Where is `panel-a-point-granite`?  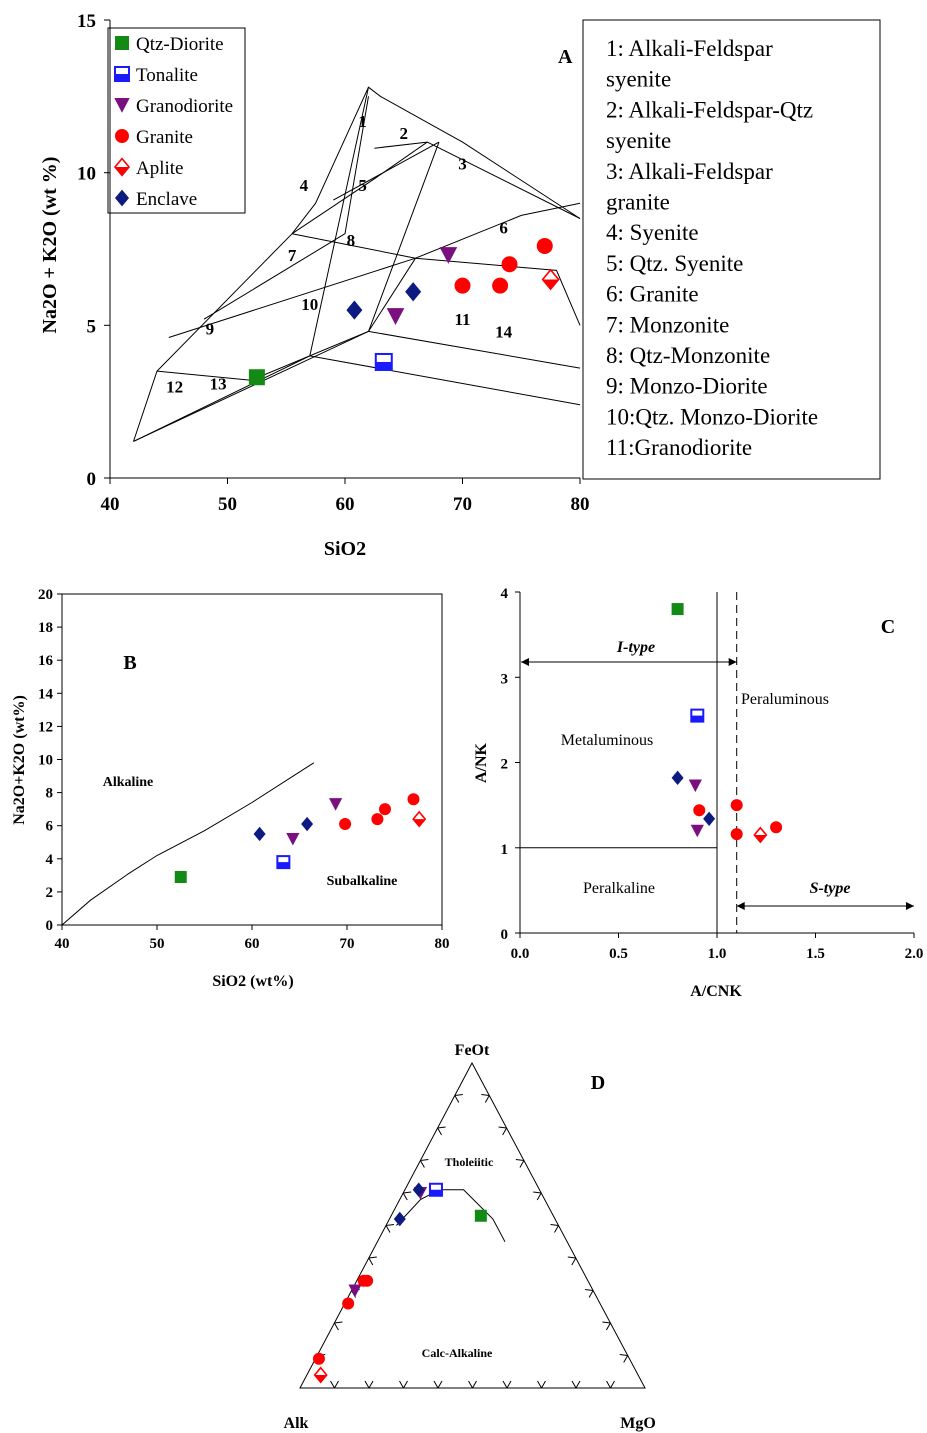 panel-a-point-granite is located at coordinates (544, 245).